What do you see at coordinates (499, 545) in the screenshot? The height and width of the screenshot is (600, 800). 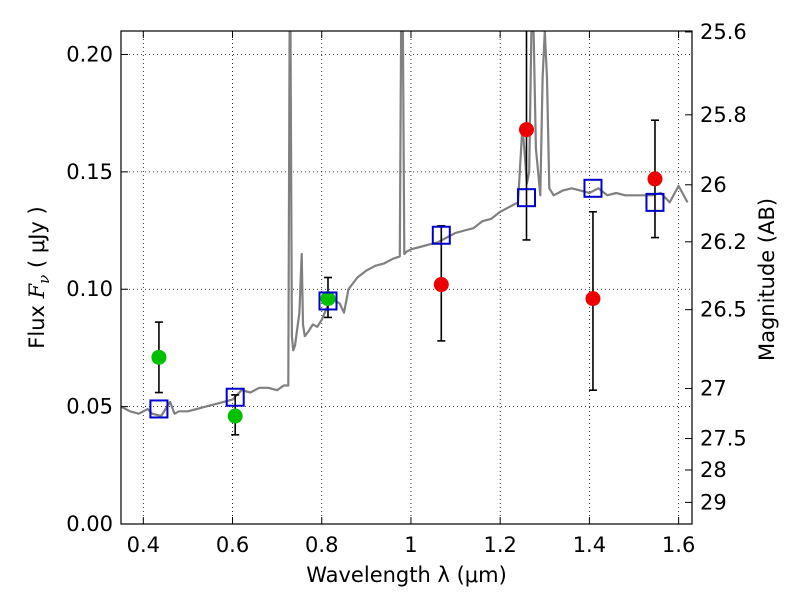 I see `x-tick-label: 1.2` at bounding box center [499, 545].